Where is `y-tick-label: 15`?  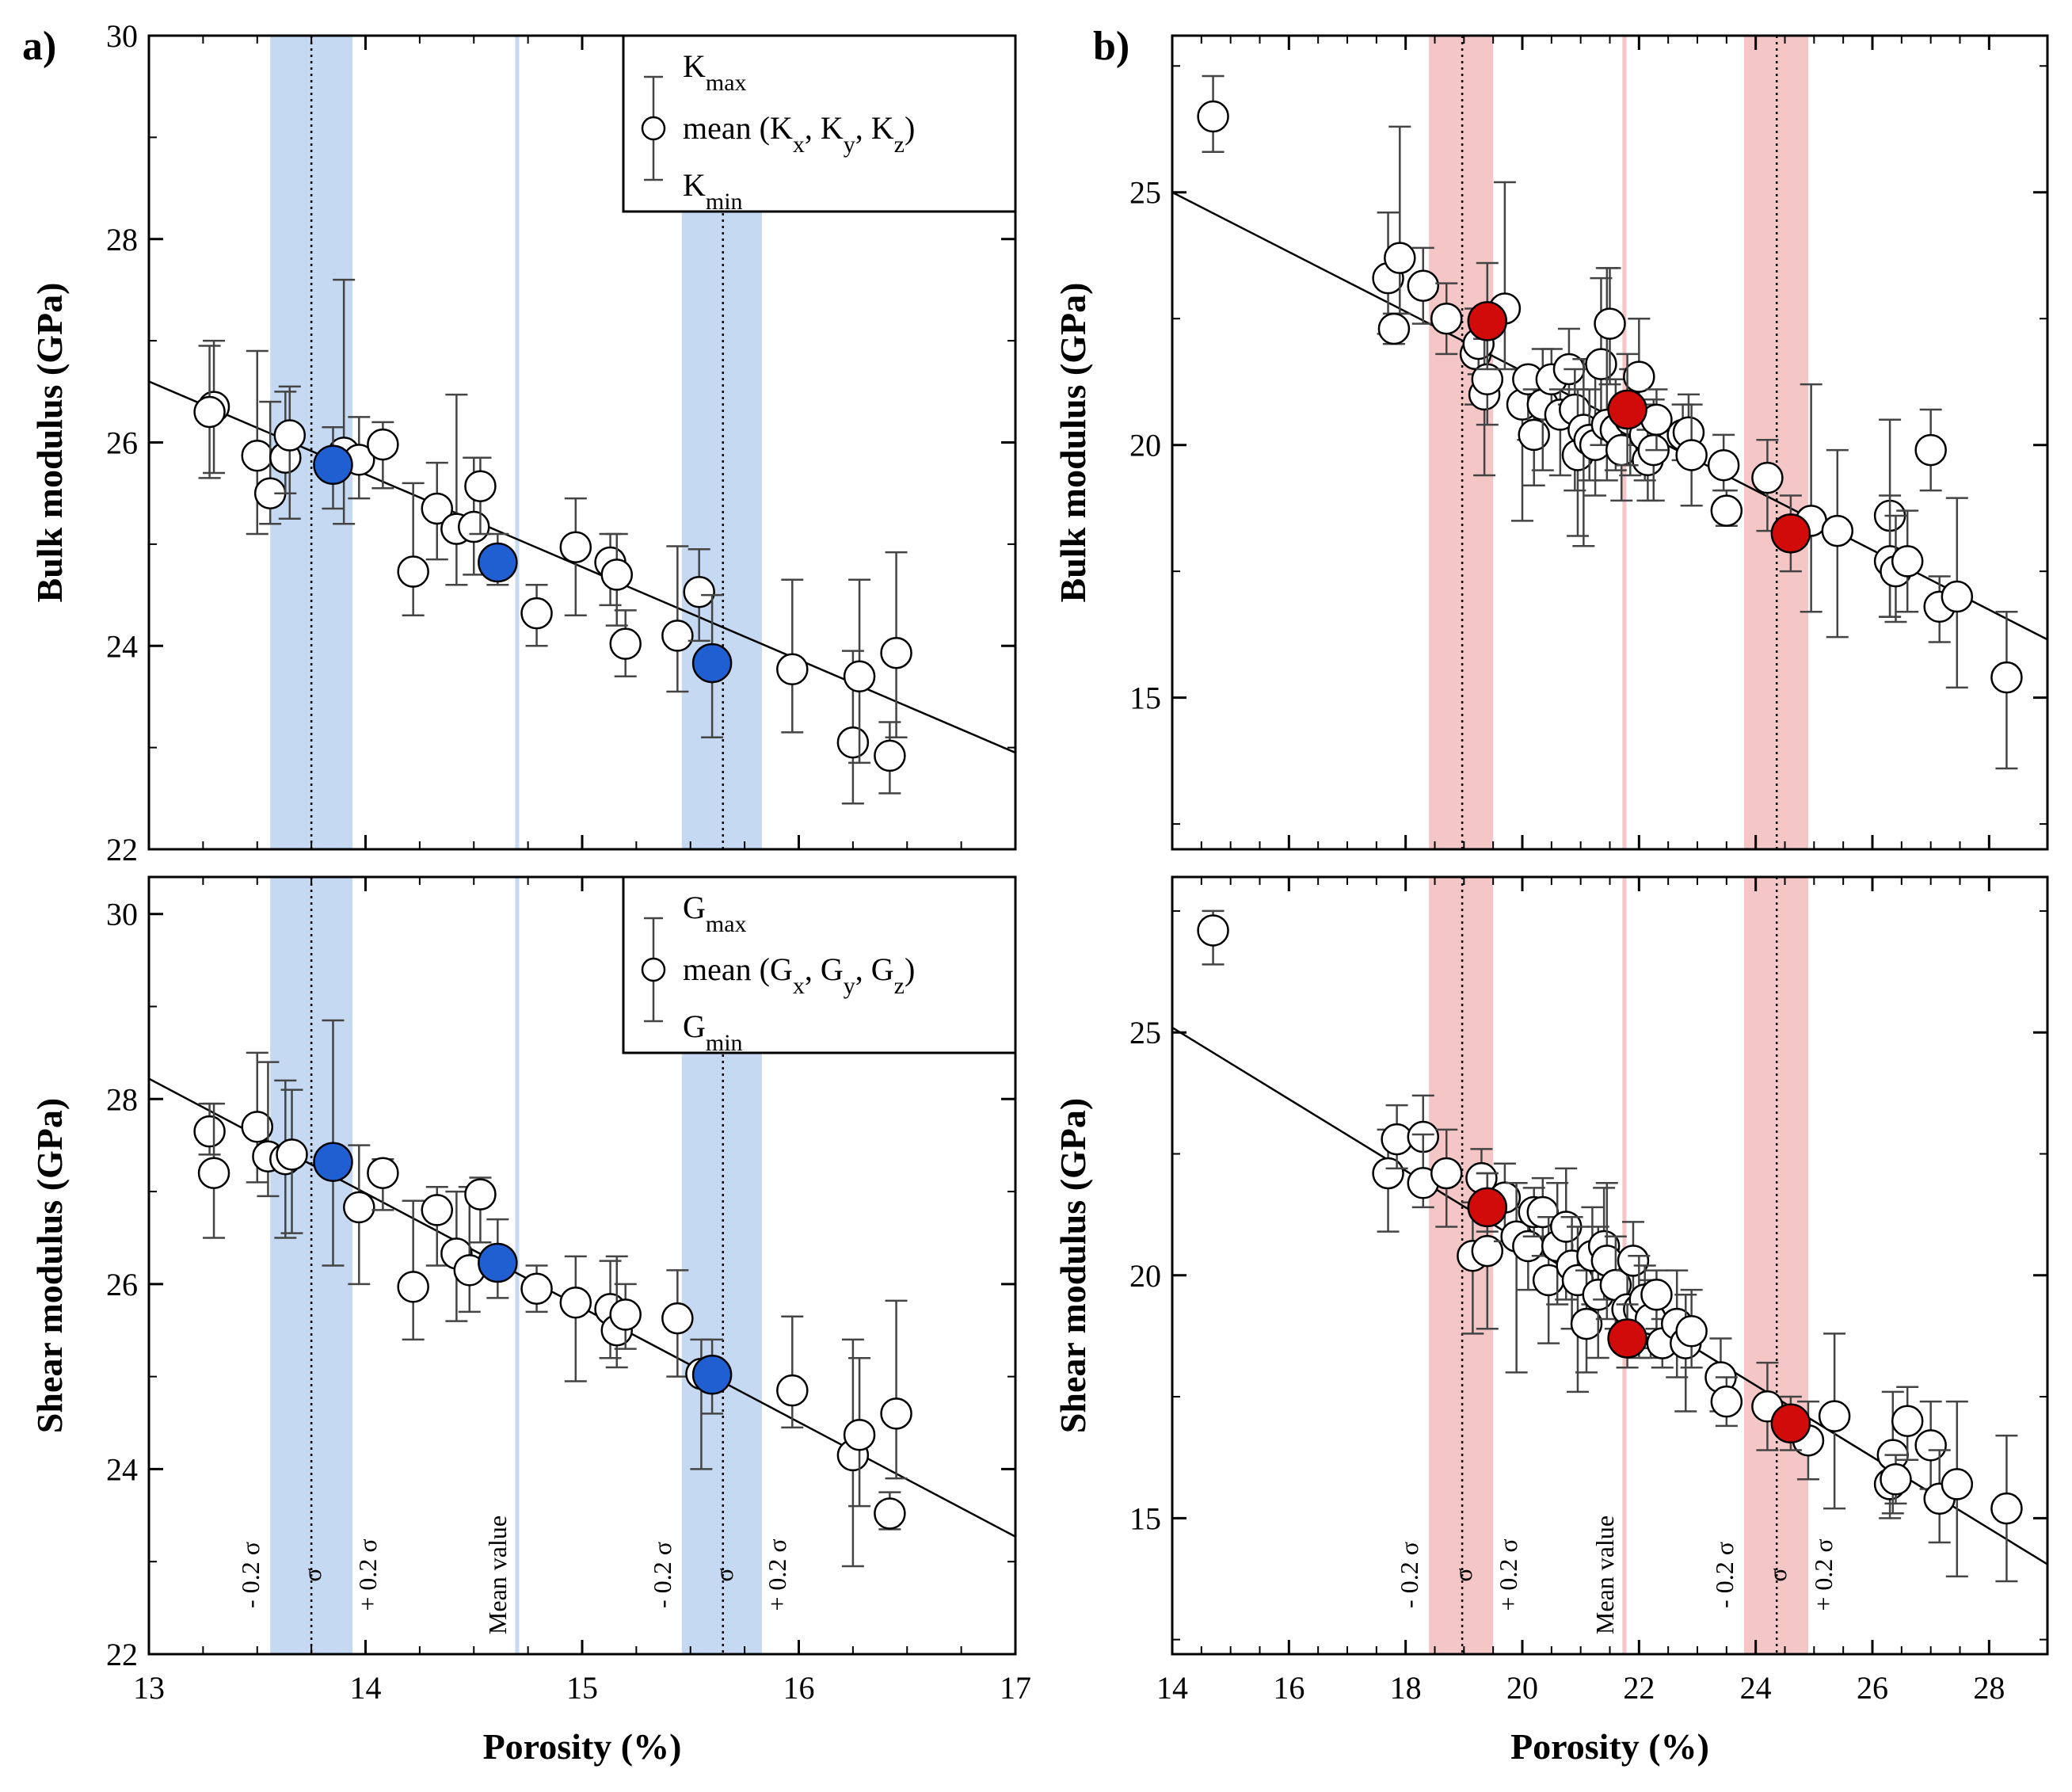
y-tick-label: 15 is located at coordinates (1145, 699).